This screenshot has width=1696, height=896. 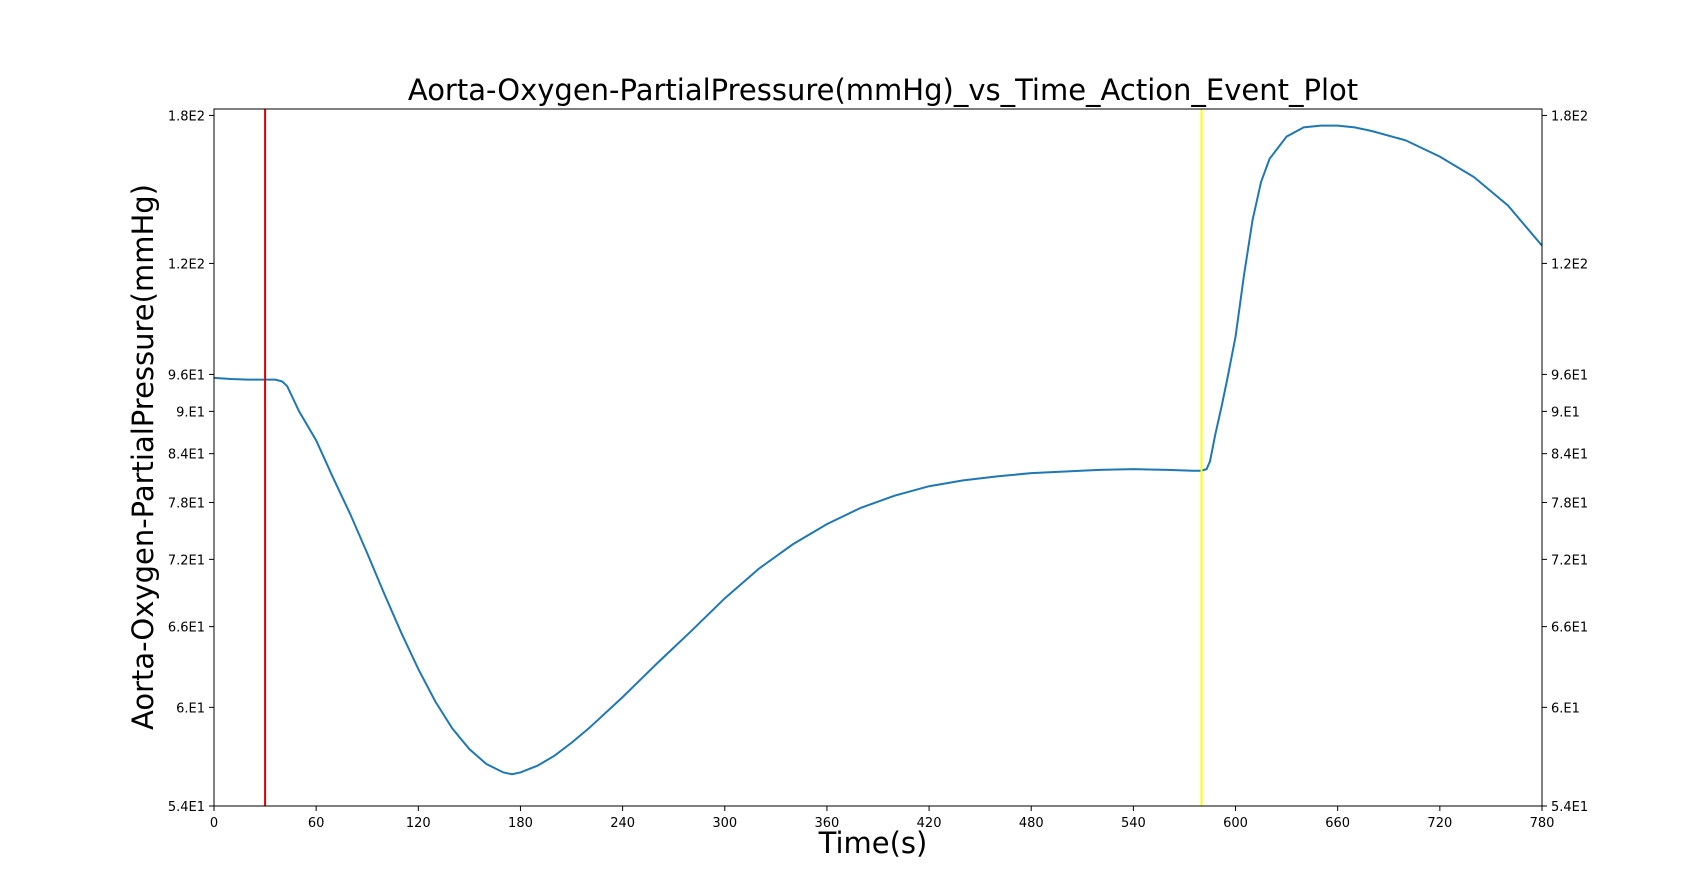 What do you see at coordinates (214, 823) in the screenshot?
I see `x-tick-label: 0` at bounding box center [214, 823].